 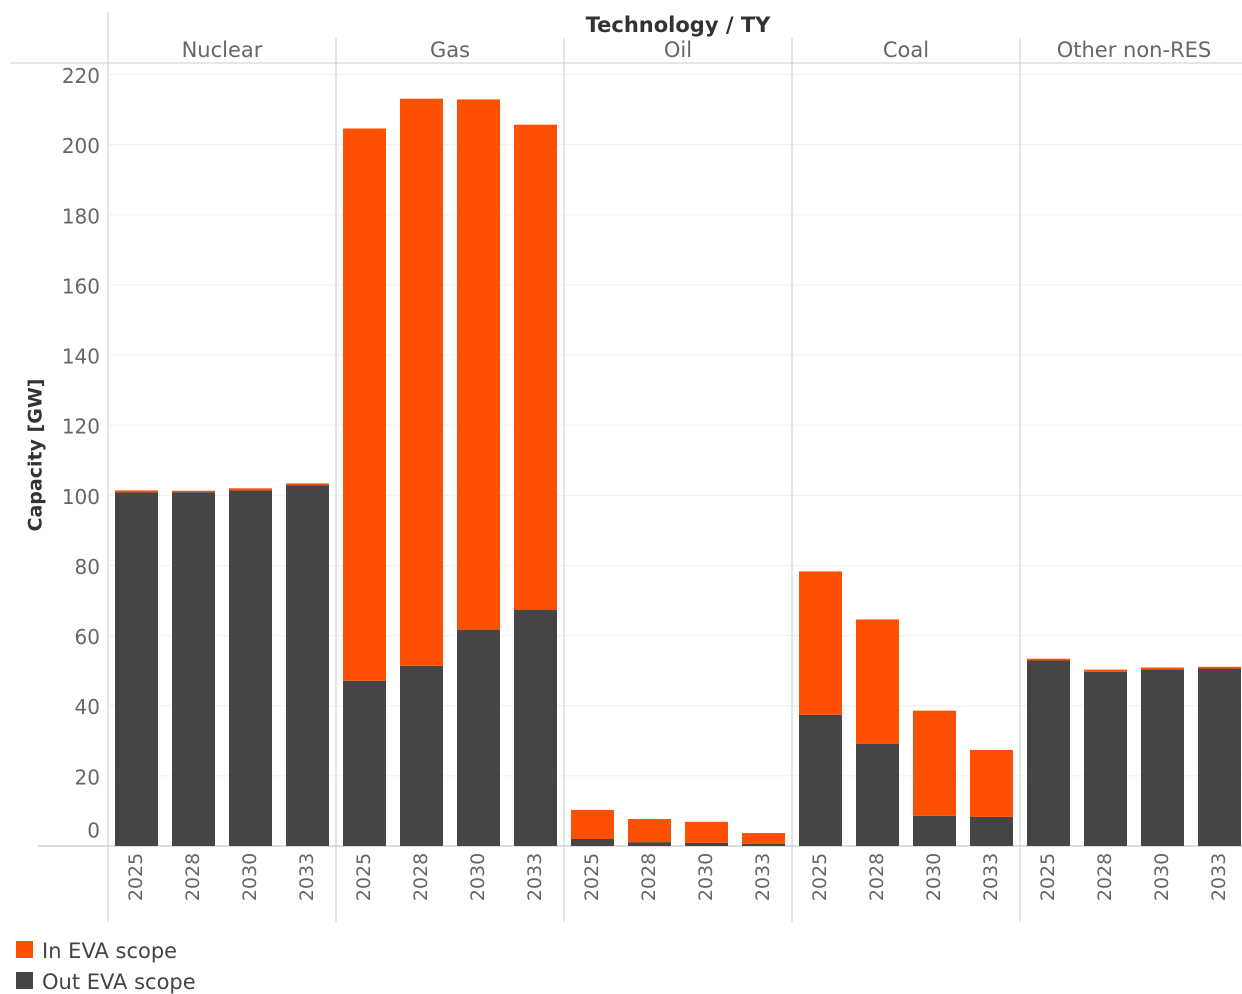 What do you see at coordinates (906, 50) in the screenshot?
I see `group-label: Coal` at bounding box center [906, 50].